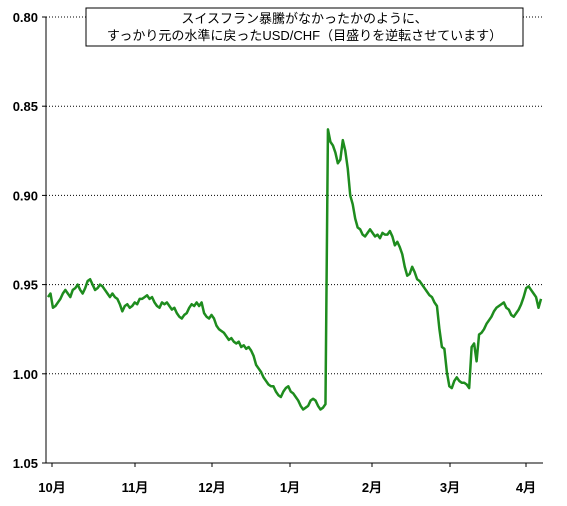  I want to click on title-box-frame, so click(304, 27).